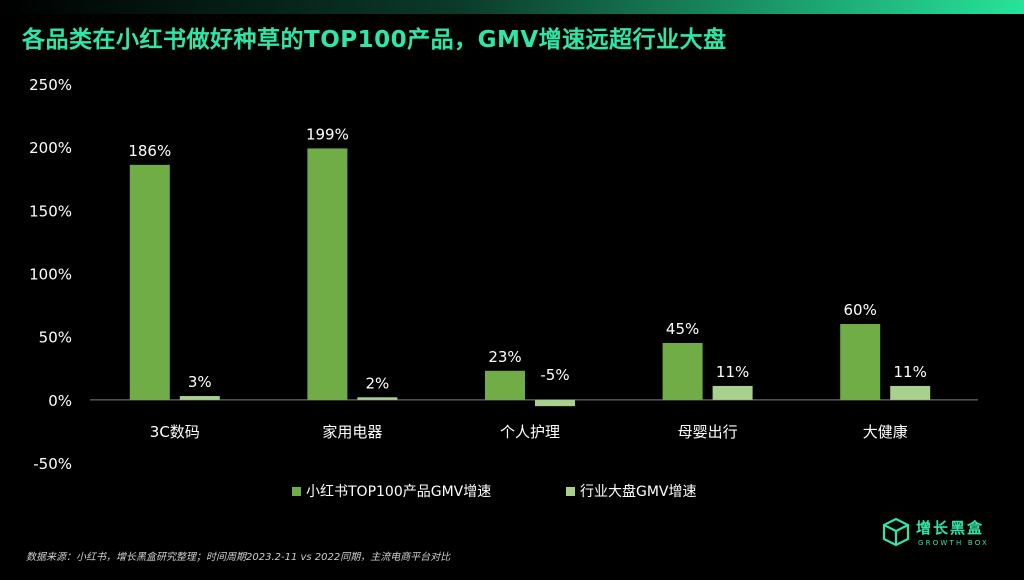 Image resolution: width=1024 pixels, height=580 pixels. What do you see at coordinates (327, 134) in the screenshot?
I see `data-label: 199%` at bounding box center [327, 134].